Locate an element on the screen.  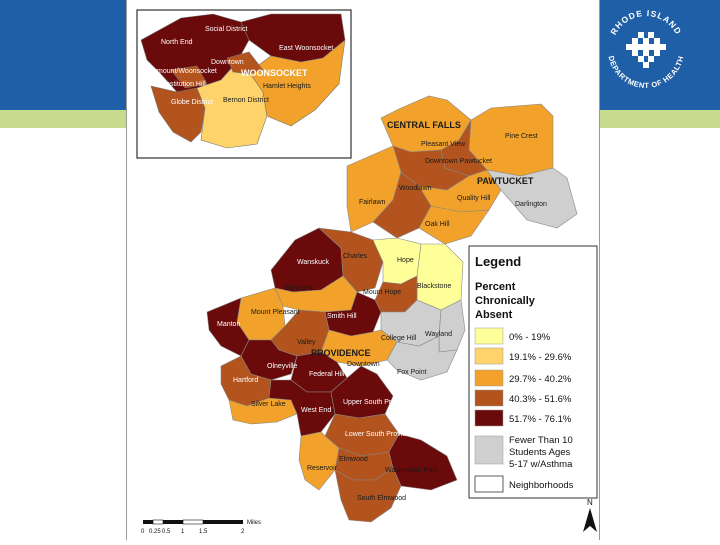
label-quality-hill: Quality Hill is located at coordinates (474, 198).